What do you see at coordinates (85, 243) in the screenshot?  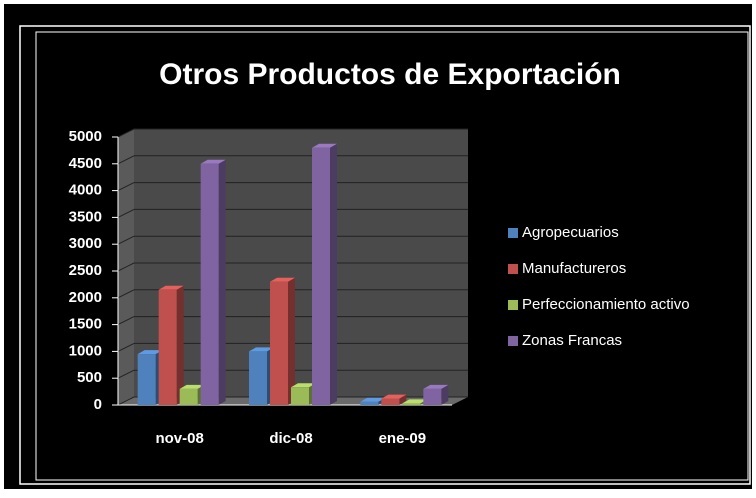 I see `y-tick-label: 3000` at bounding box center [85, 243].